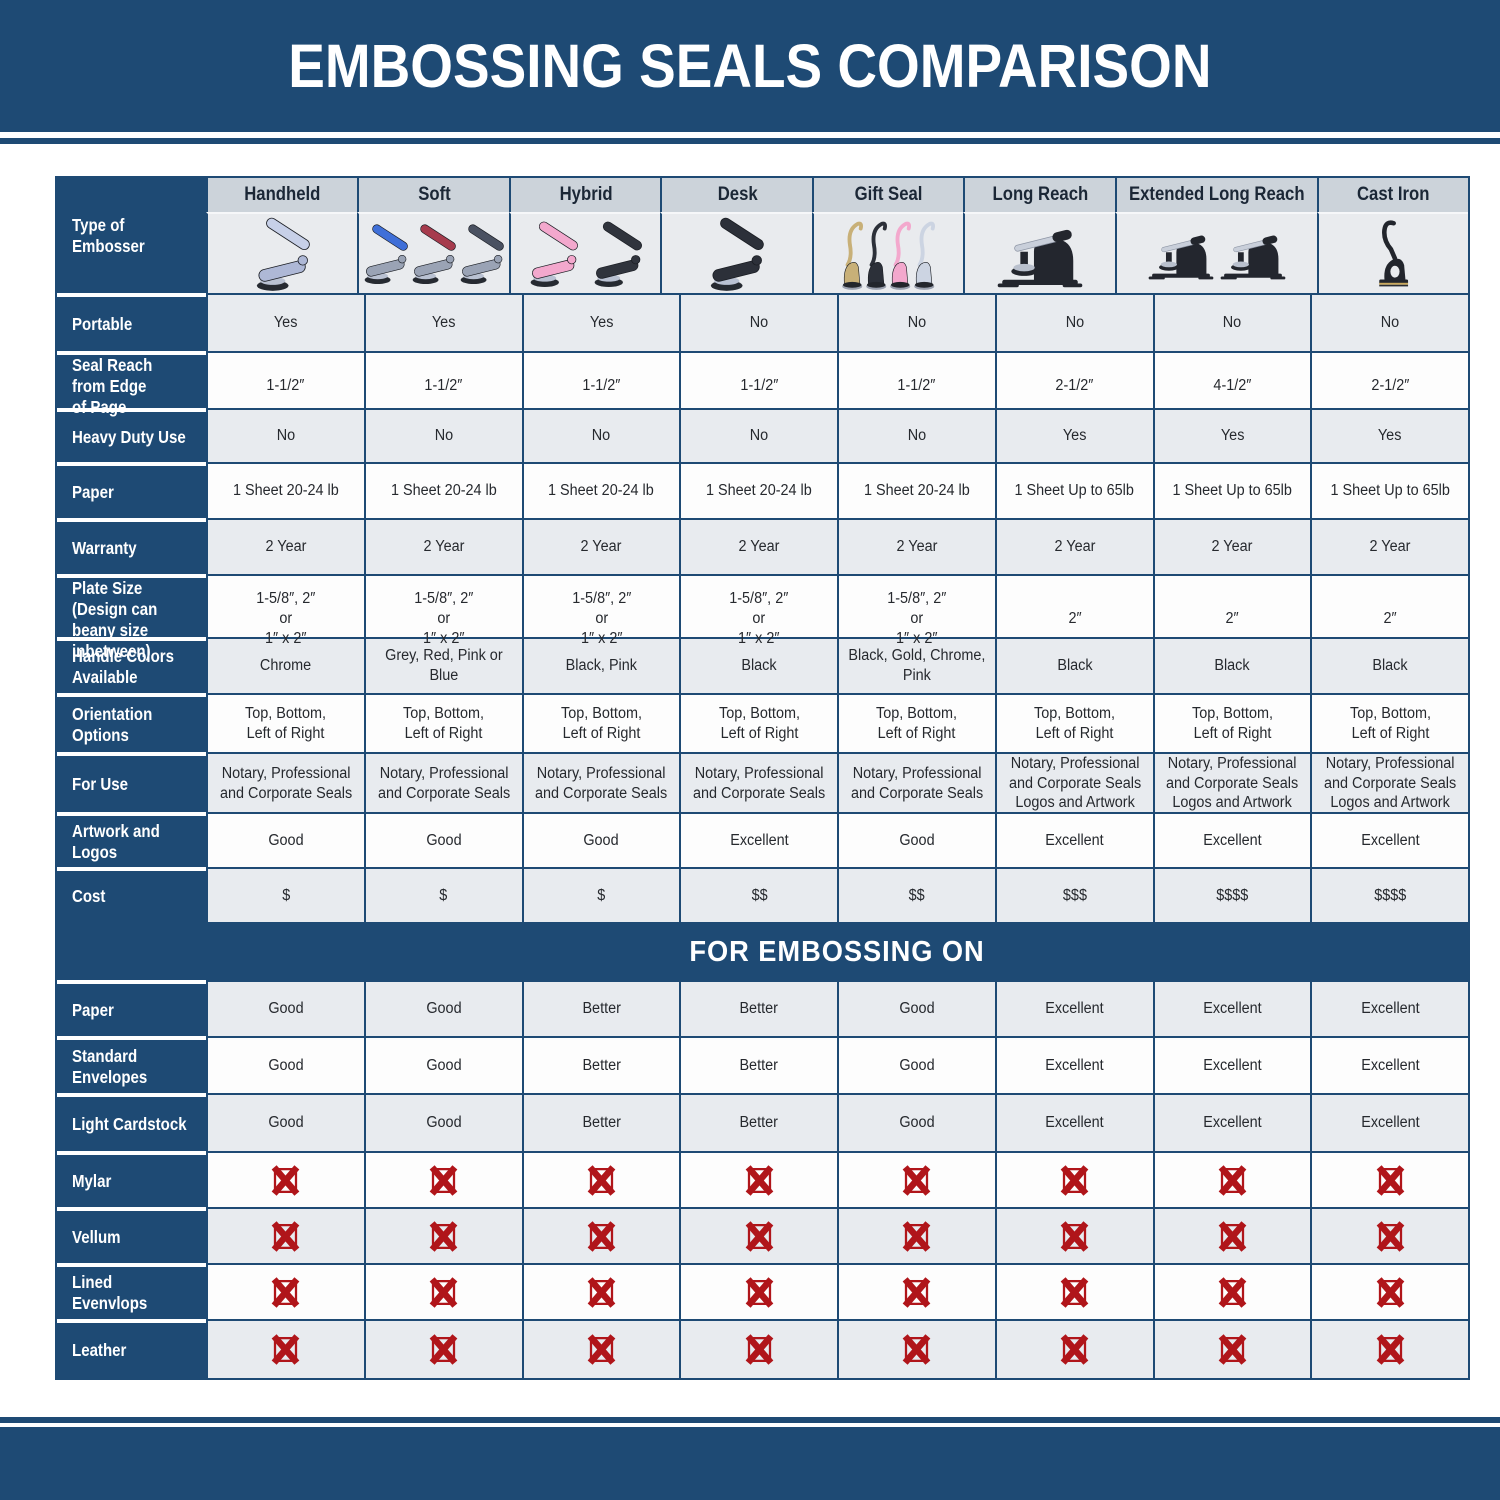 This screenshot has width=1500, height=1500. I want to click on cell-paper-cast-iron: Excellent, so click(1389, 1008).